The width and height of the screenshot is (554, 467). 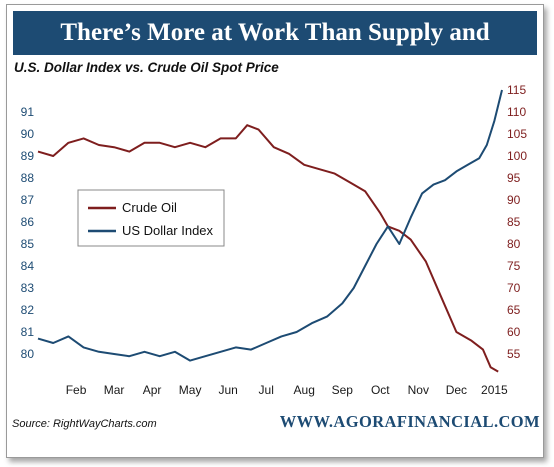 What do you see at coordinates (28, 332) in the screenshot?
I see `left-tick-81: 81` at bounding box center [28, 332].